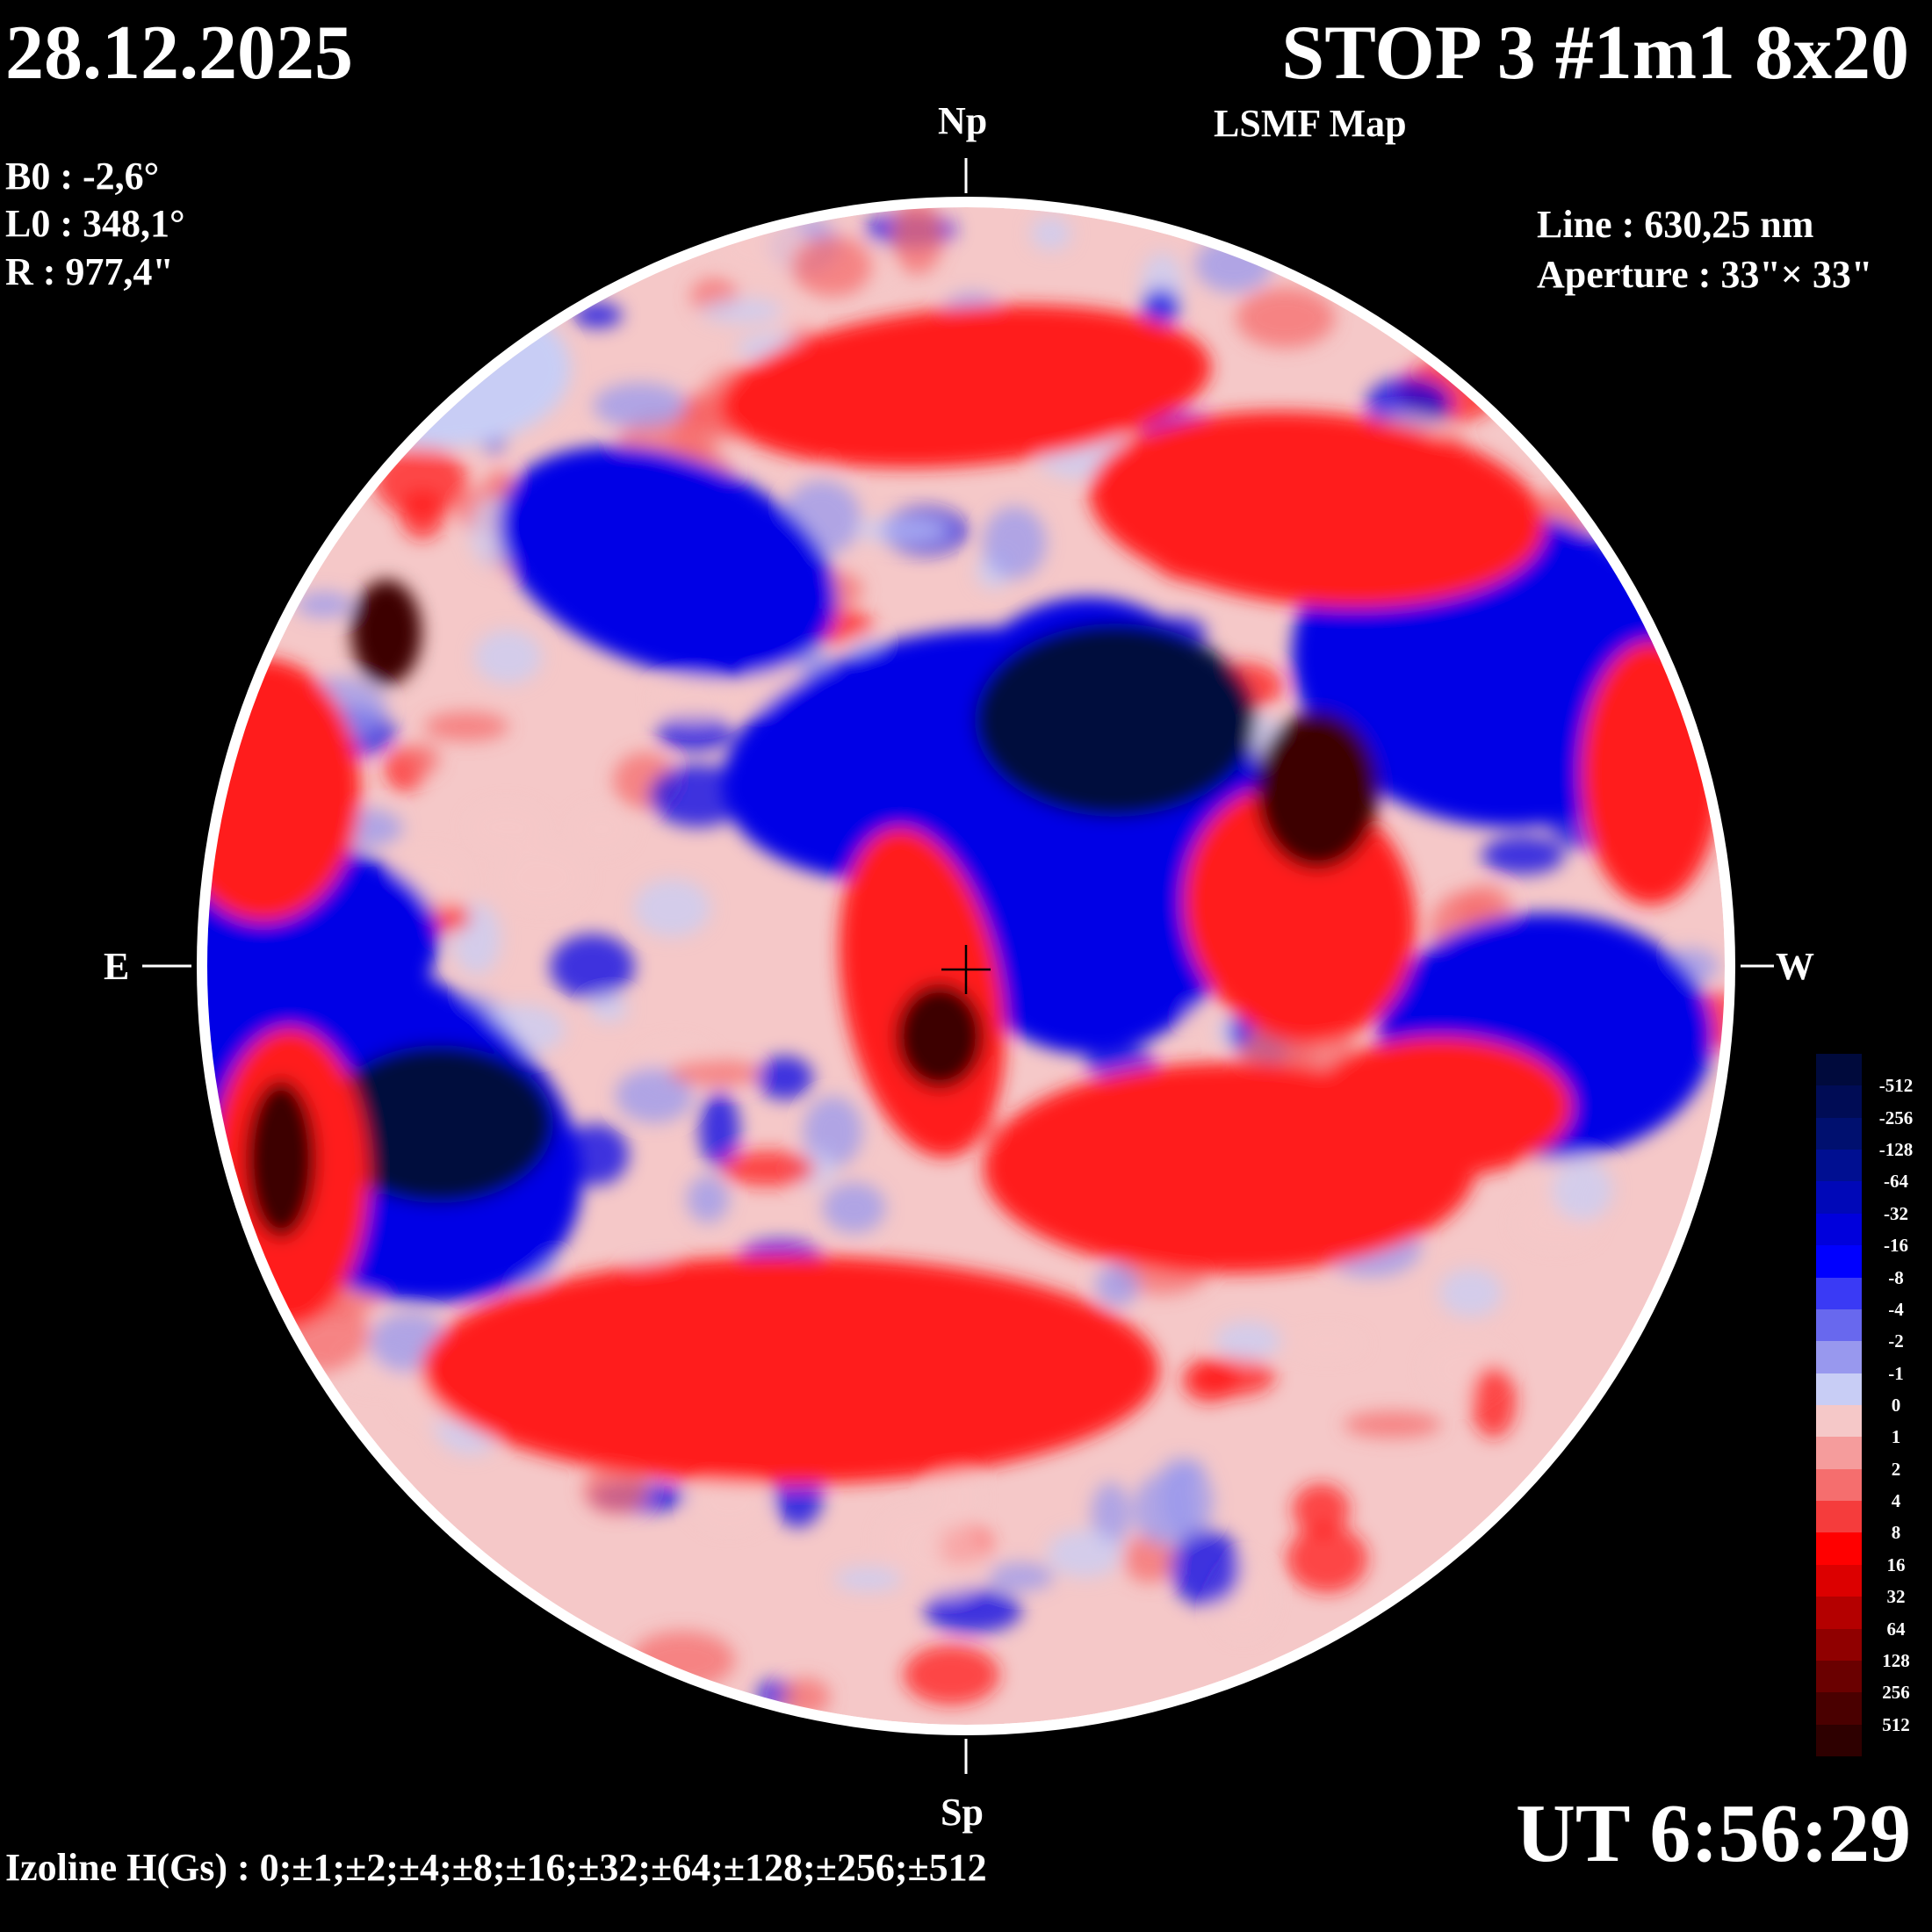 The height and width of the screenshot is (1932, 1932). I want to click on color-scale-label: 1, so click(1896, 1437).